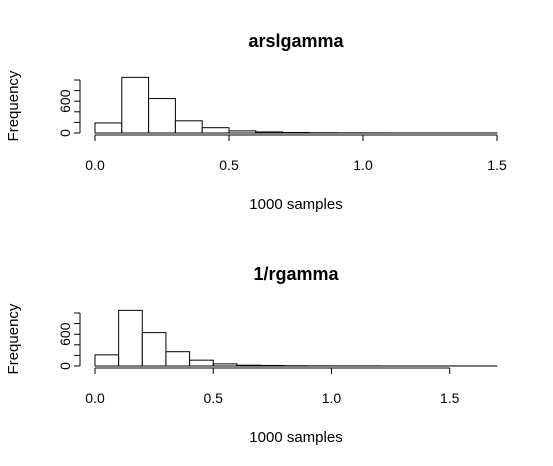 The image size is (553, 466). What do you see at coordinates (296, 274) in the screenshot?
I see `chart-title: 1/rgamma` at bounding box center [296, 274].